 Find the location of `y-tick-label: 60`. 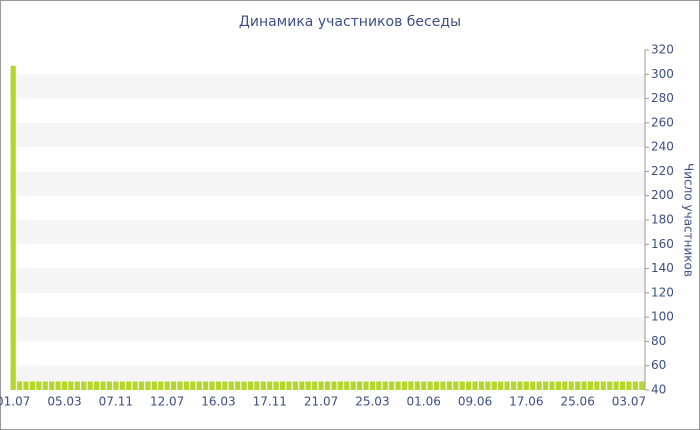

y-tick-label: 60 is located at coordinates (658, 365).